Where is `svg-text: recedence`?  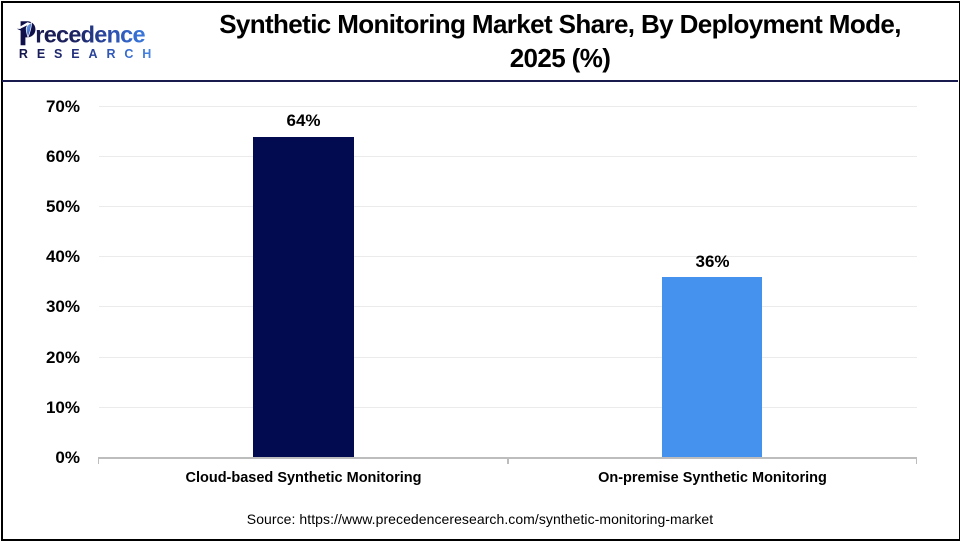 svg-text: recedence is located at coordinates (90, 35).